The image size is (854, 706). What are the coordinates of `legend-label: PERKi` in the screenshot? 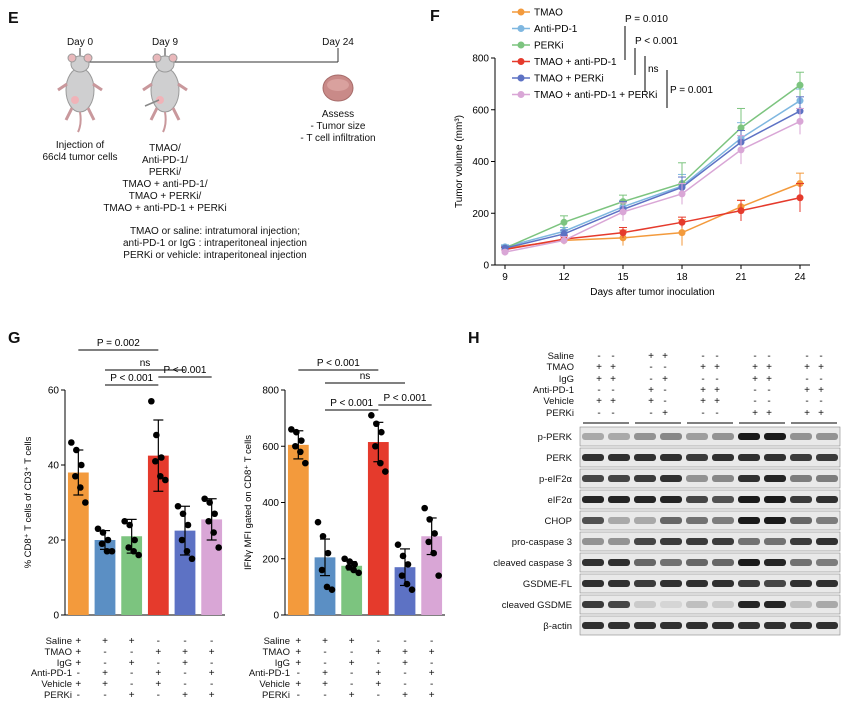 It's located at (548, 46).